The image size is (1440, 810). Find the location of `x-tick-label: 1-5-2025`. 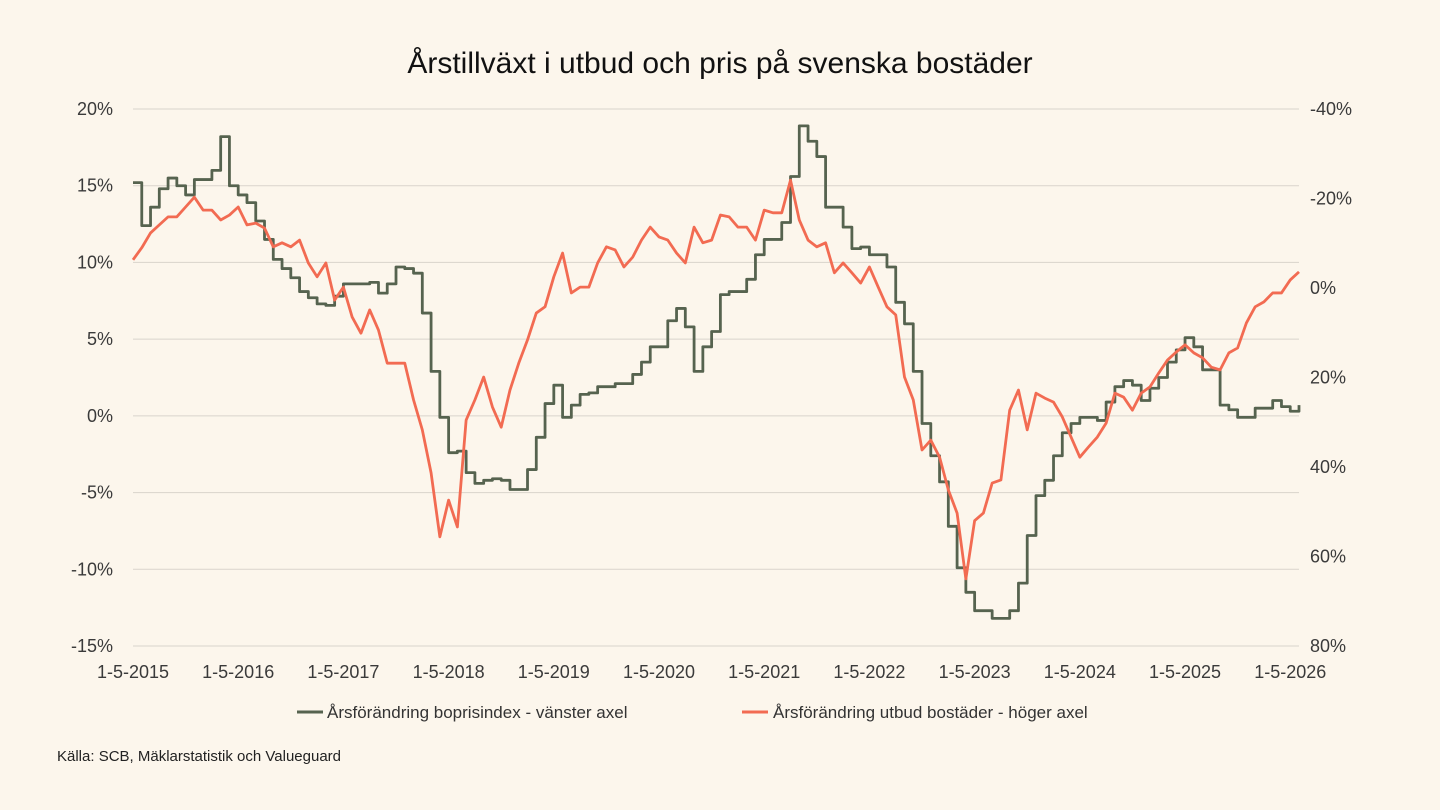

x-tick-label: 1-5-2025 is located at coordinates (1185, 672).